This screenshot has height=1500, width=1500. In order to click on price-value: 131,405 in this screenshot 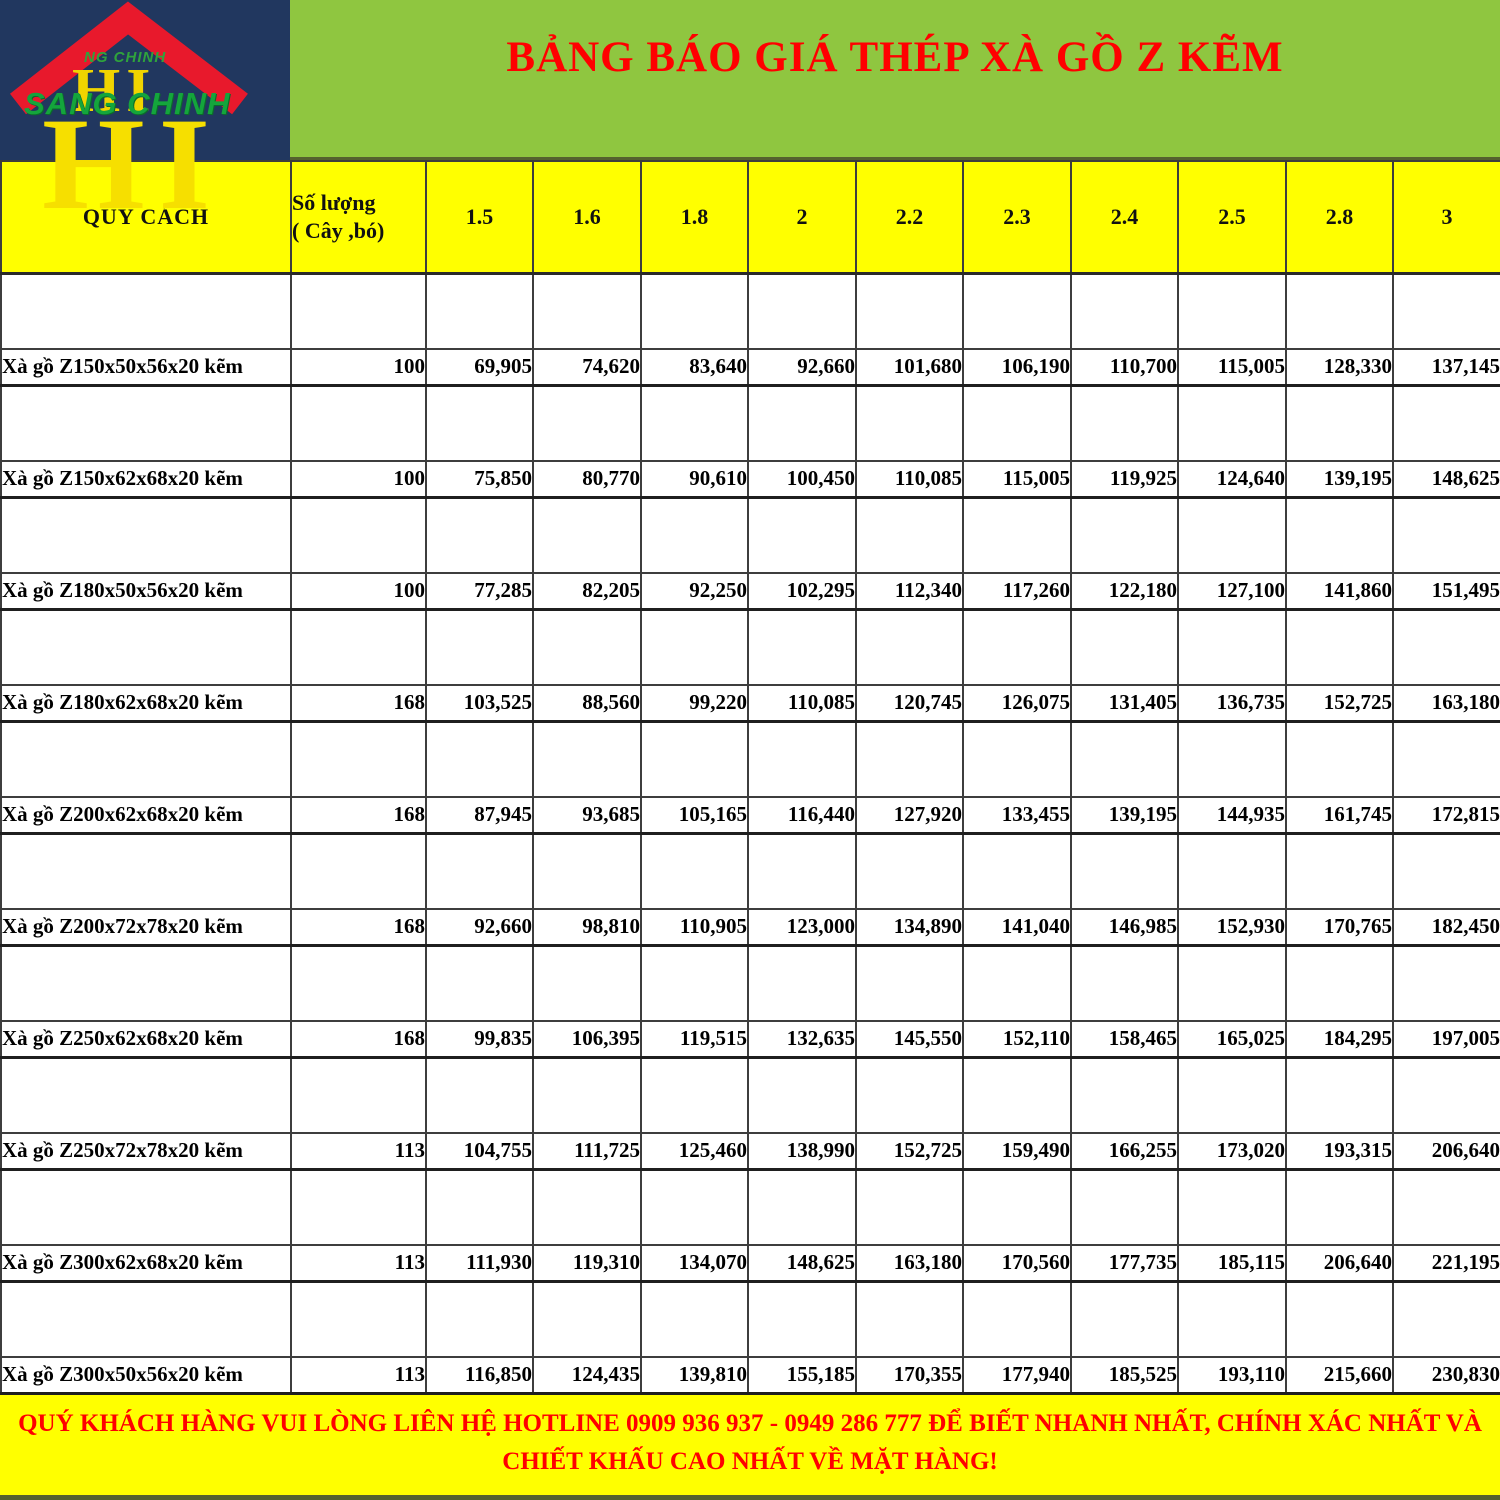, I will do `click(1124, 703)`.